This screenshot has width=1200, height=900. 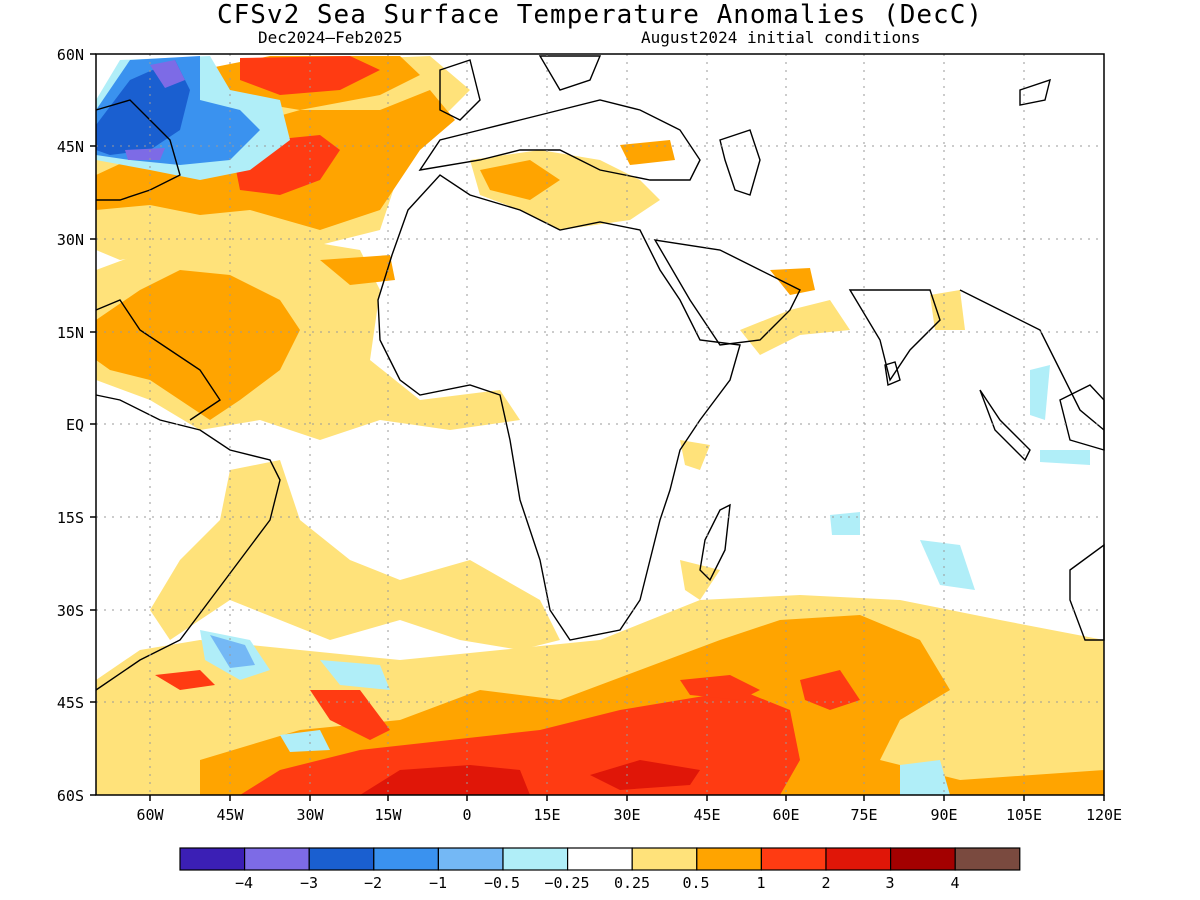 What do you see at coordinates (1065, 457) in the screenshot?
I see `anomaly-region-java-light-blue` at bounding box center [1065, 457].